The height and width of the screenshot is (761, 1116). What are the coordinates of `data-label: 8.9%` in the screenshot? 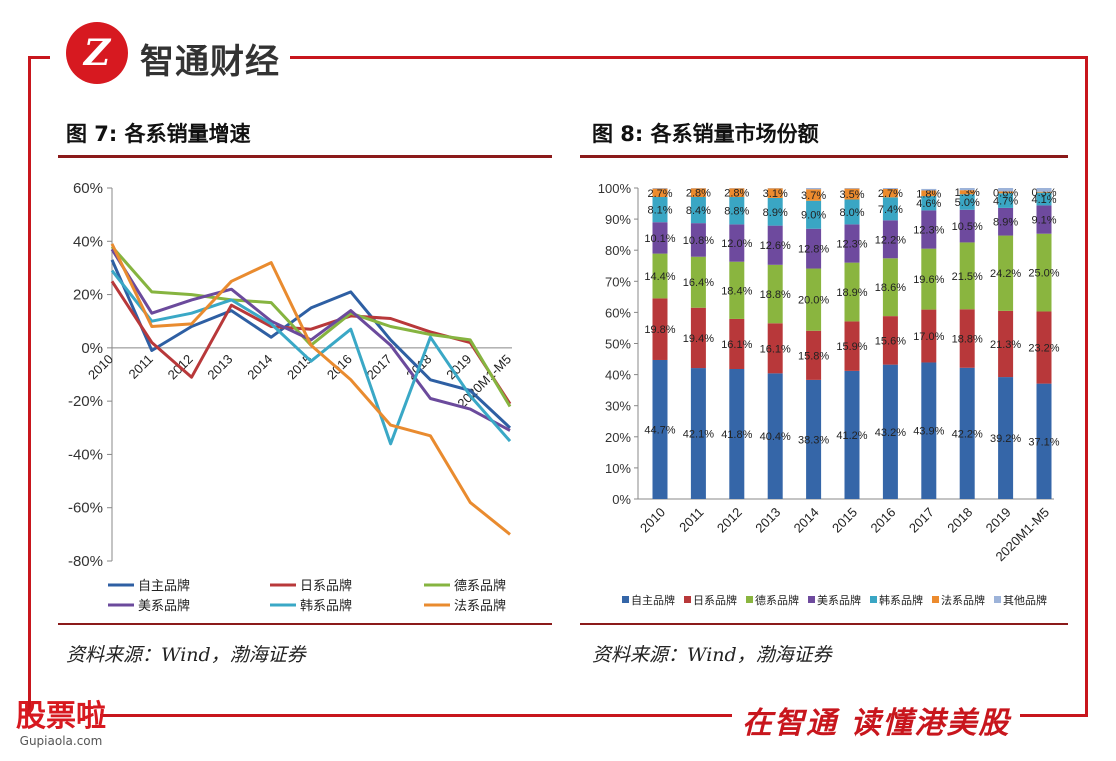 It's located at (775, 213).